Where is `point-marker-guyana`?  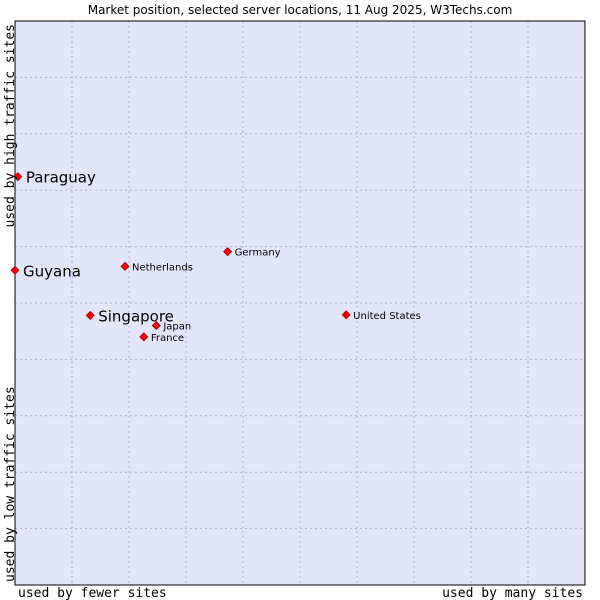
point-marker-guyana is located at coordinates (15, 270).